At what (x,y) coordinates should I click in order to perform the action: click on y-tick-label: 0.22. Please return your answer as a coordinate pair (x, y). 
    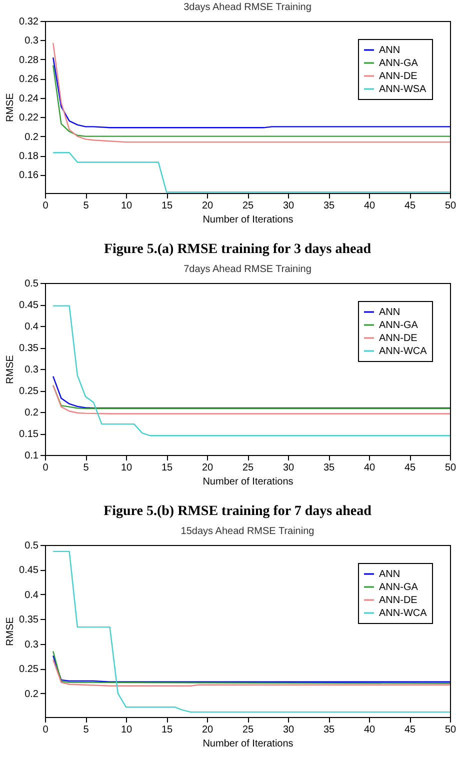
    Looking at the image, I should click on (29, 118).